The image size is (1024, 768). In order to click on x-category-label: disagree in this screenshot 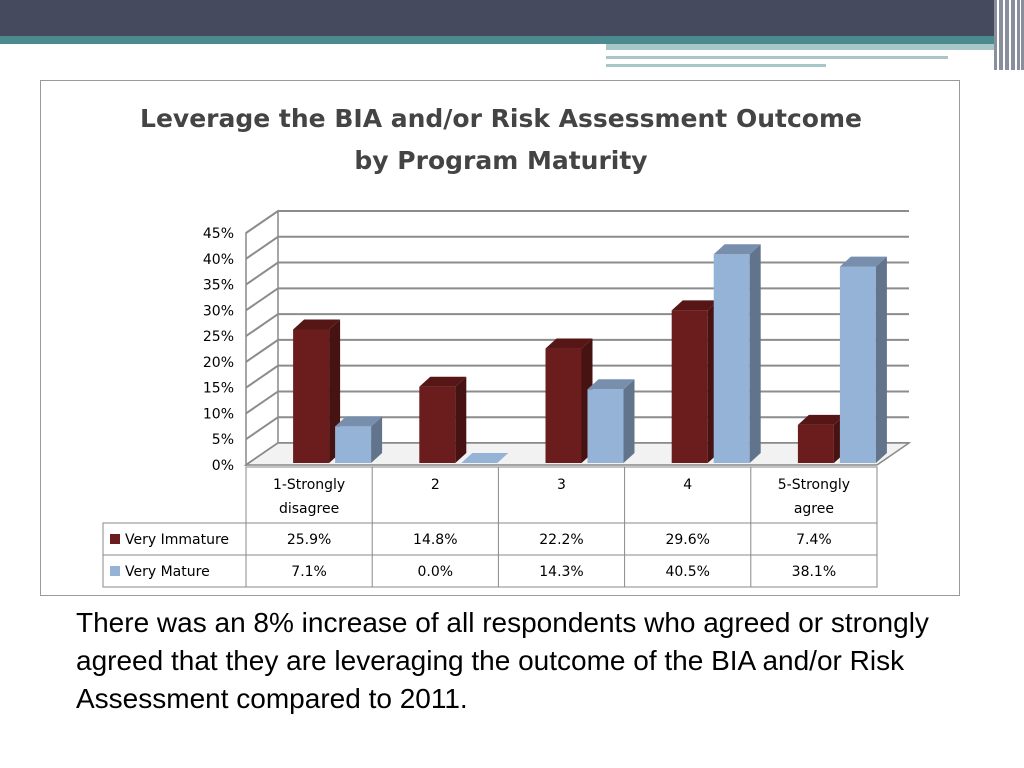, I will do `click(309, 509)`.